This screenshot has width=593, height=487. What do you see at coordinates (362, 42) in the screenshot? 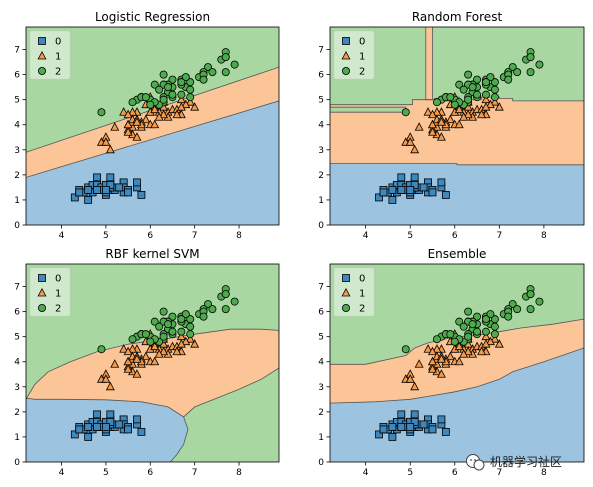
I see `legend-label-0: 0` at bounding box center [362, 42].